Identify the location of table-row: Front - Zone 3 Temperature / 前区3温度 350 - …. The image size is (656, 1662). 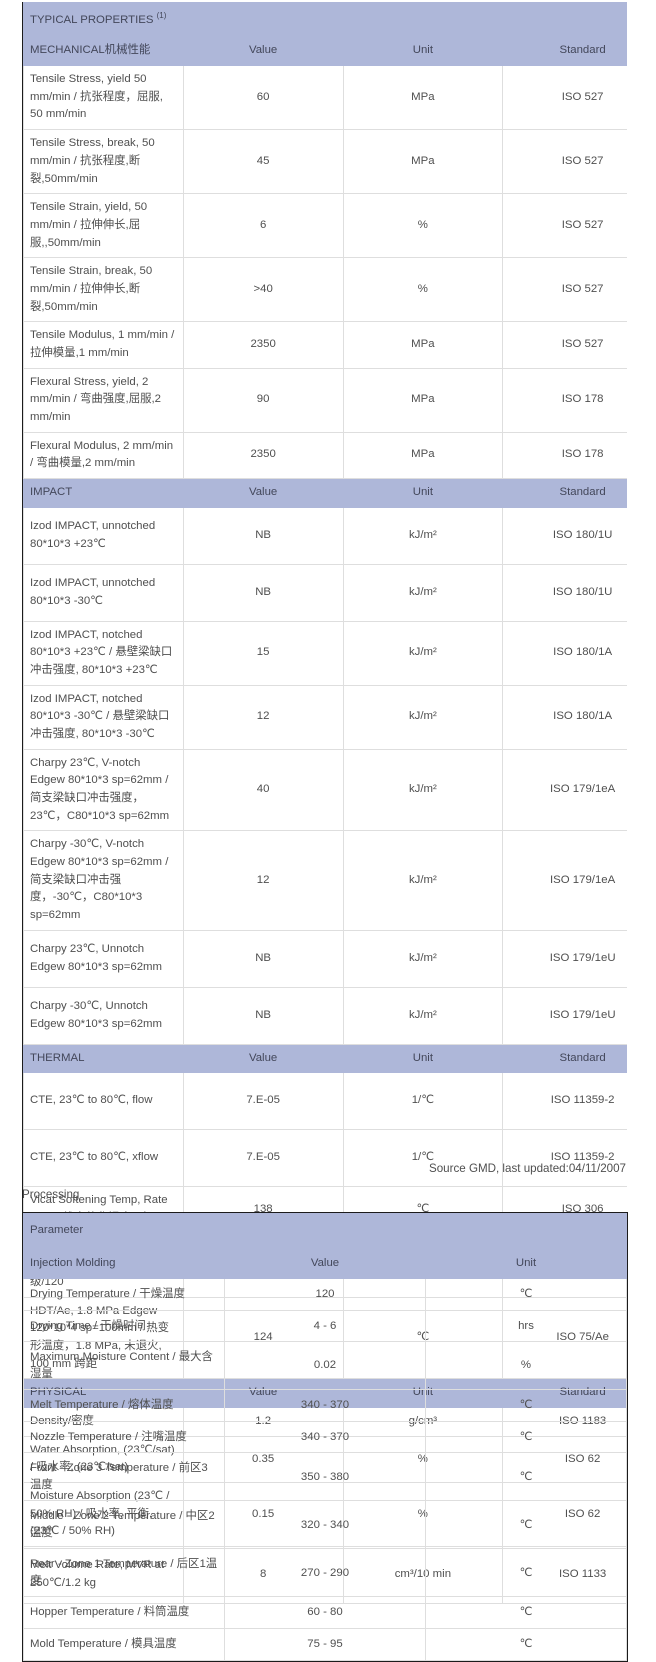
(325, 1477).